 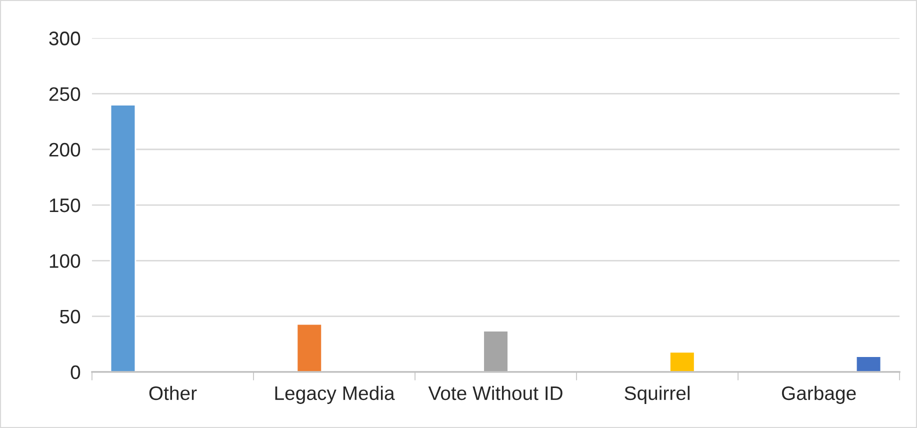 What do you see at coordinates (64, 94) in the screenshot?
I see `y-tick-label: 250` at bounding box center [64, 94].